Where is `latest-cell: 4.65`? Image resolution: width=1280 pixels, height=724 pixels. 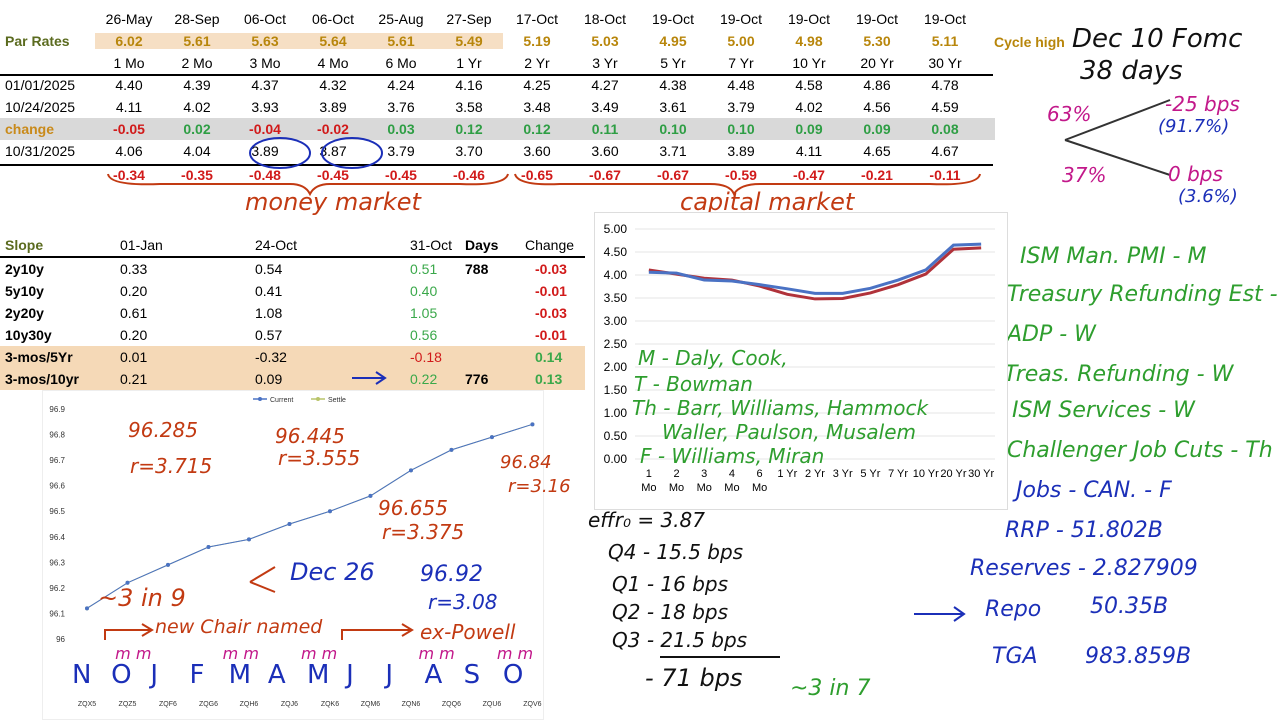
latest-cell: 4.65 is located at coordinates (877, 151).